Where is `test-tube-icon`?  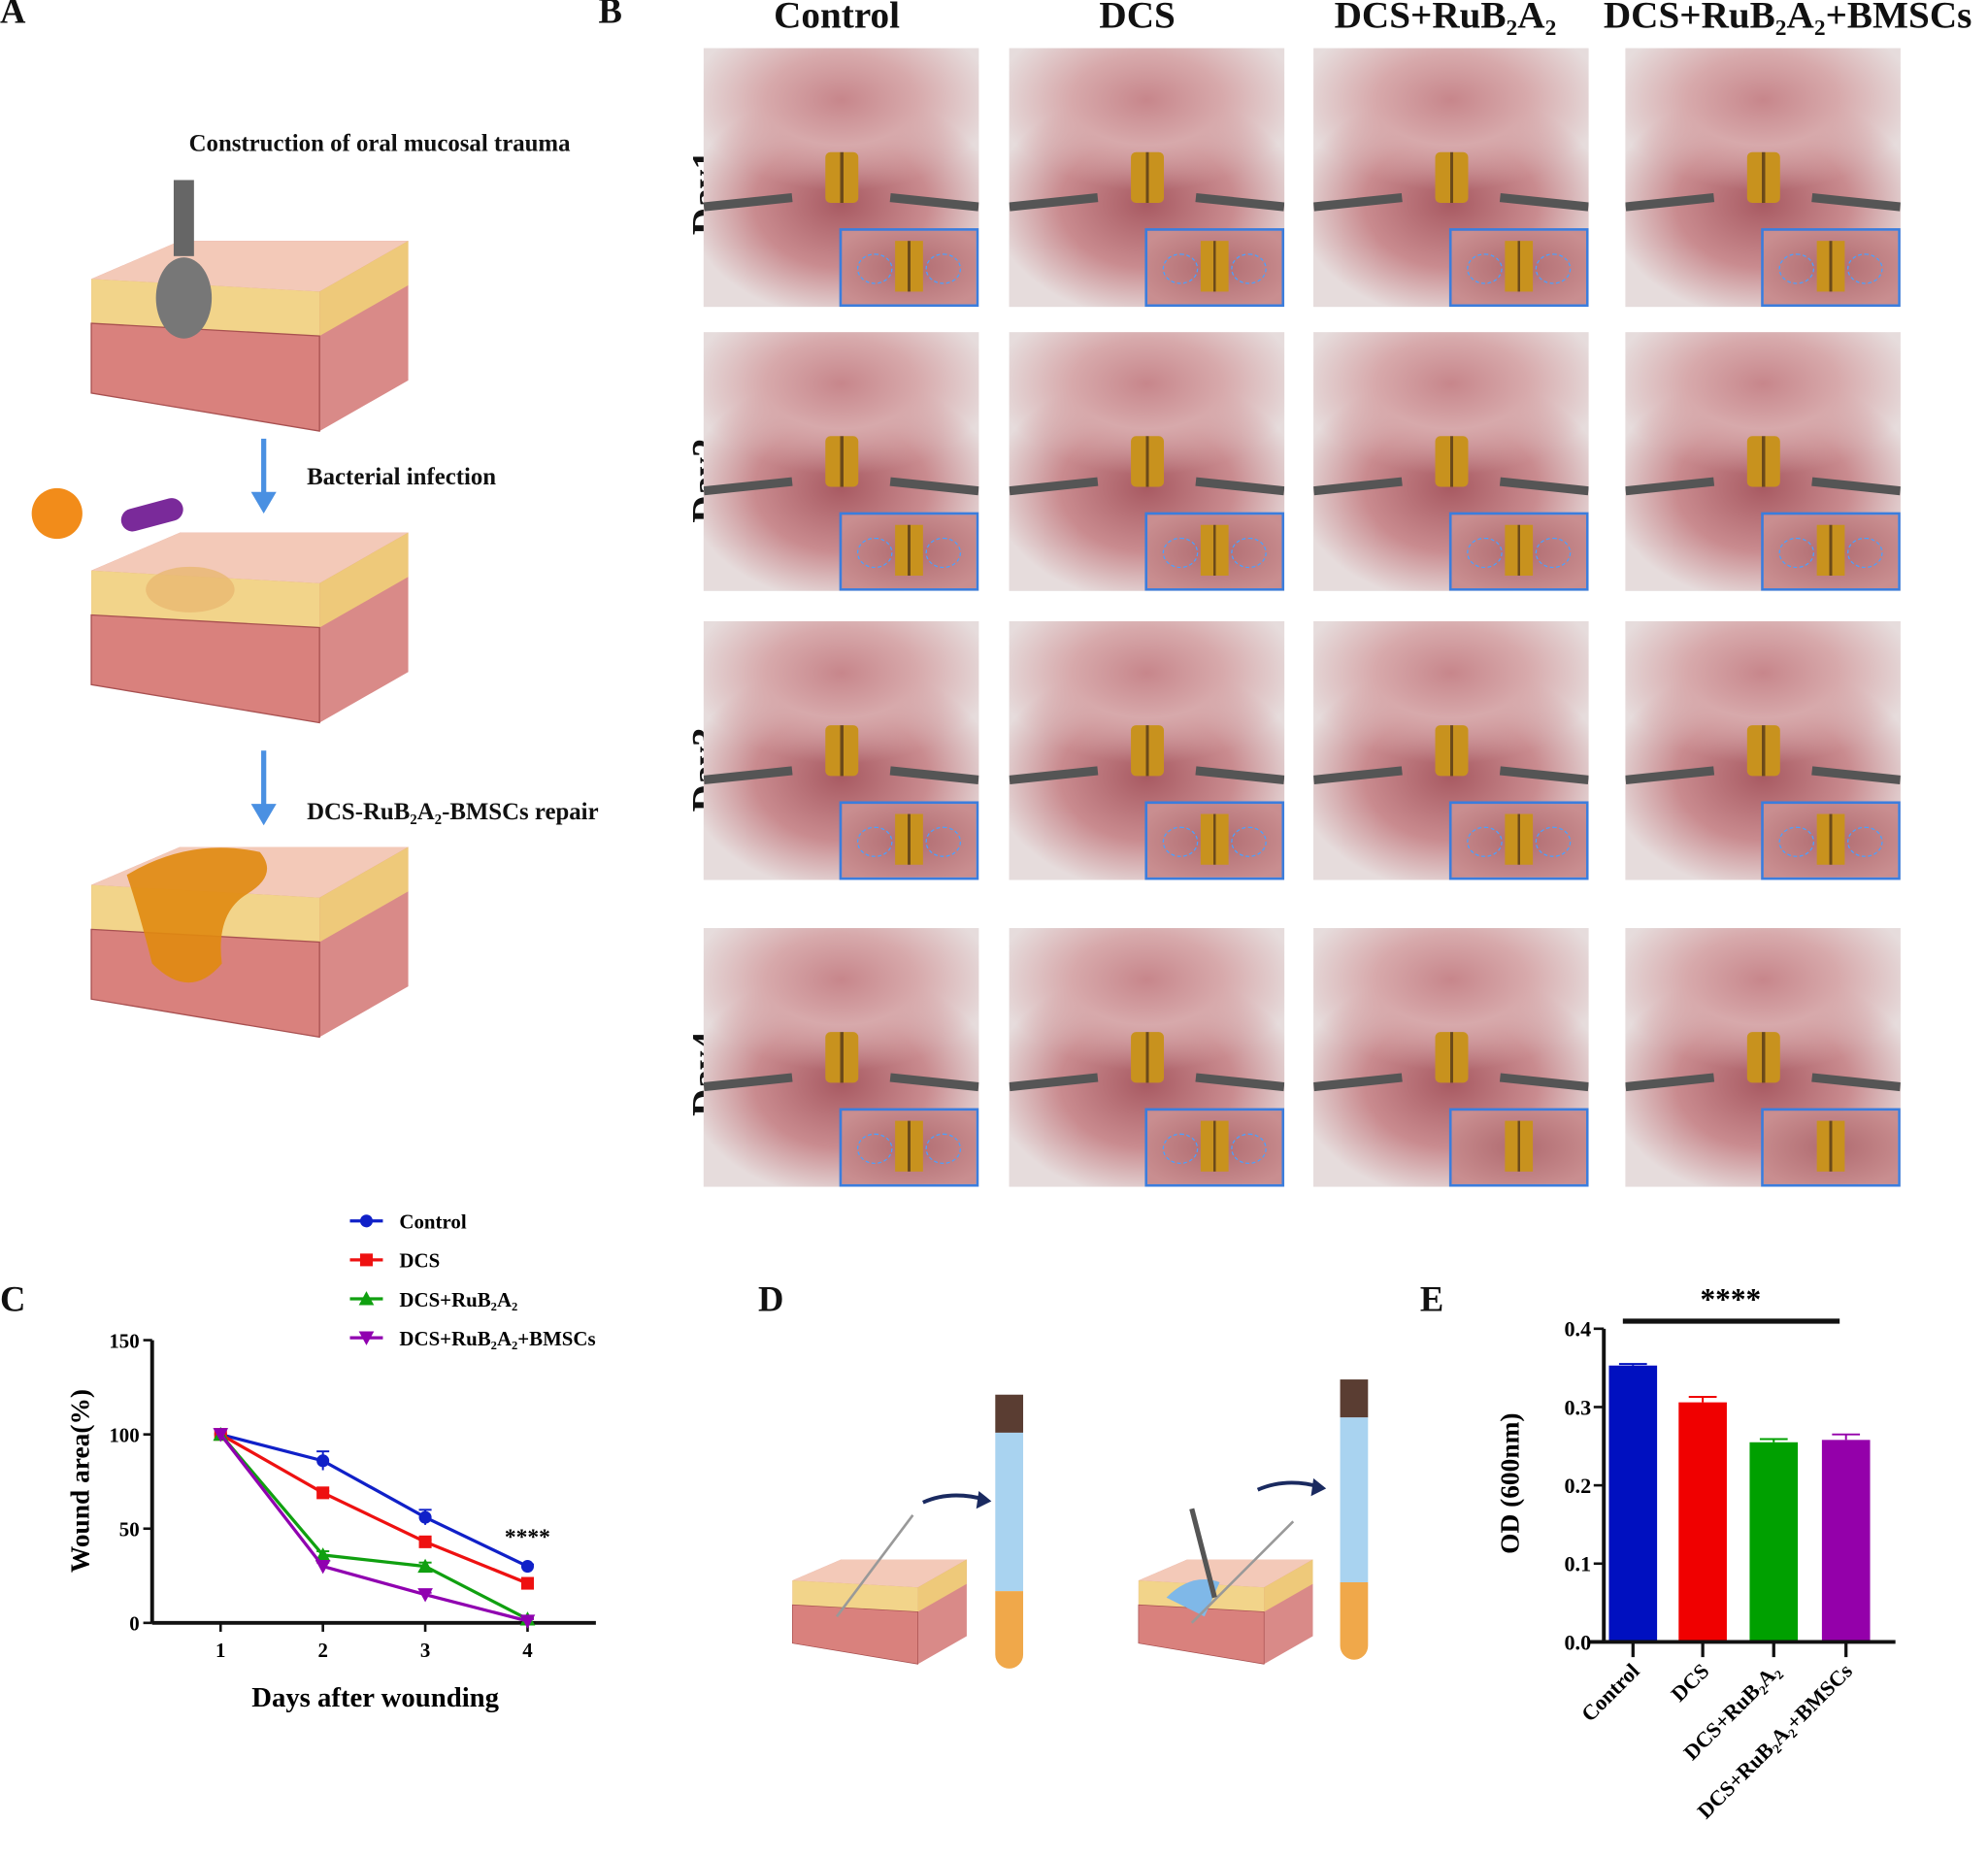 test-tube-icon is located at coordinates (1354, 1519).